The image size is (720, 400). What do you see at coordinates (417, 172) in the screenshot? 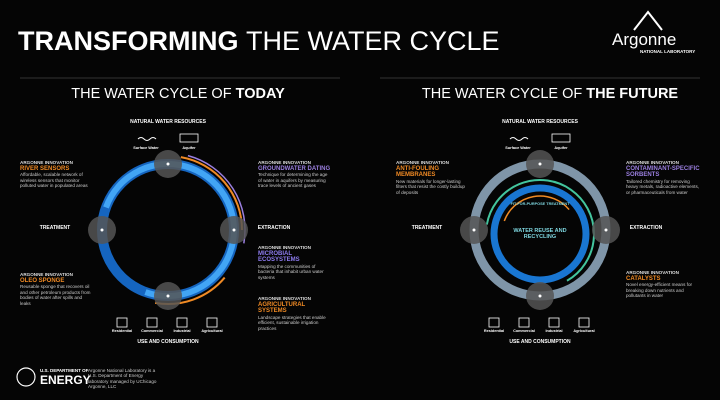
I see `innovation-name: ANTI-FOULING MEMBRANES` at bounding box center [417, 172].